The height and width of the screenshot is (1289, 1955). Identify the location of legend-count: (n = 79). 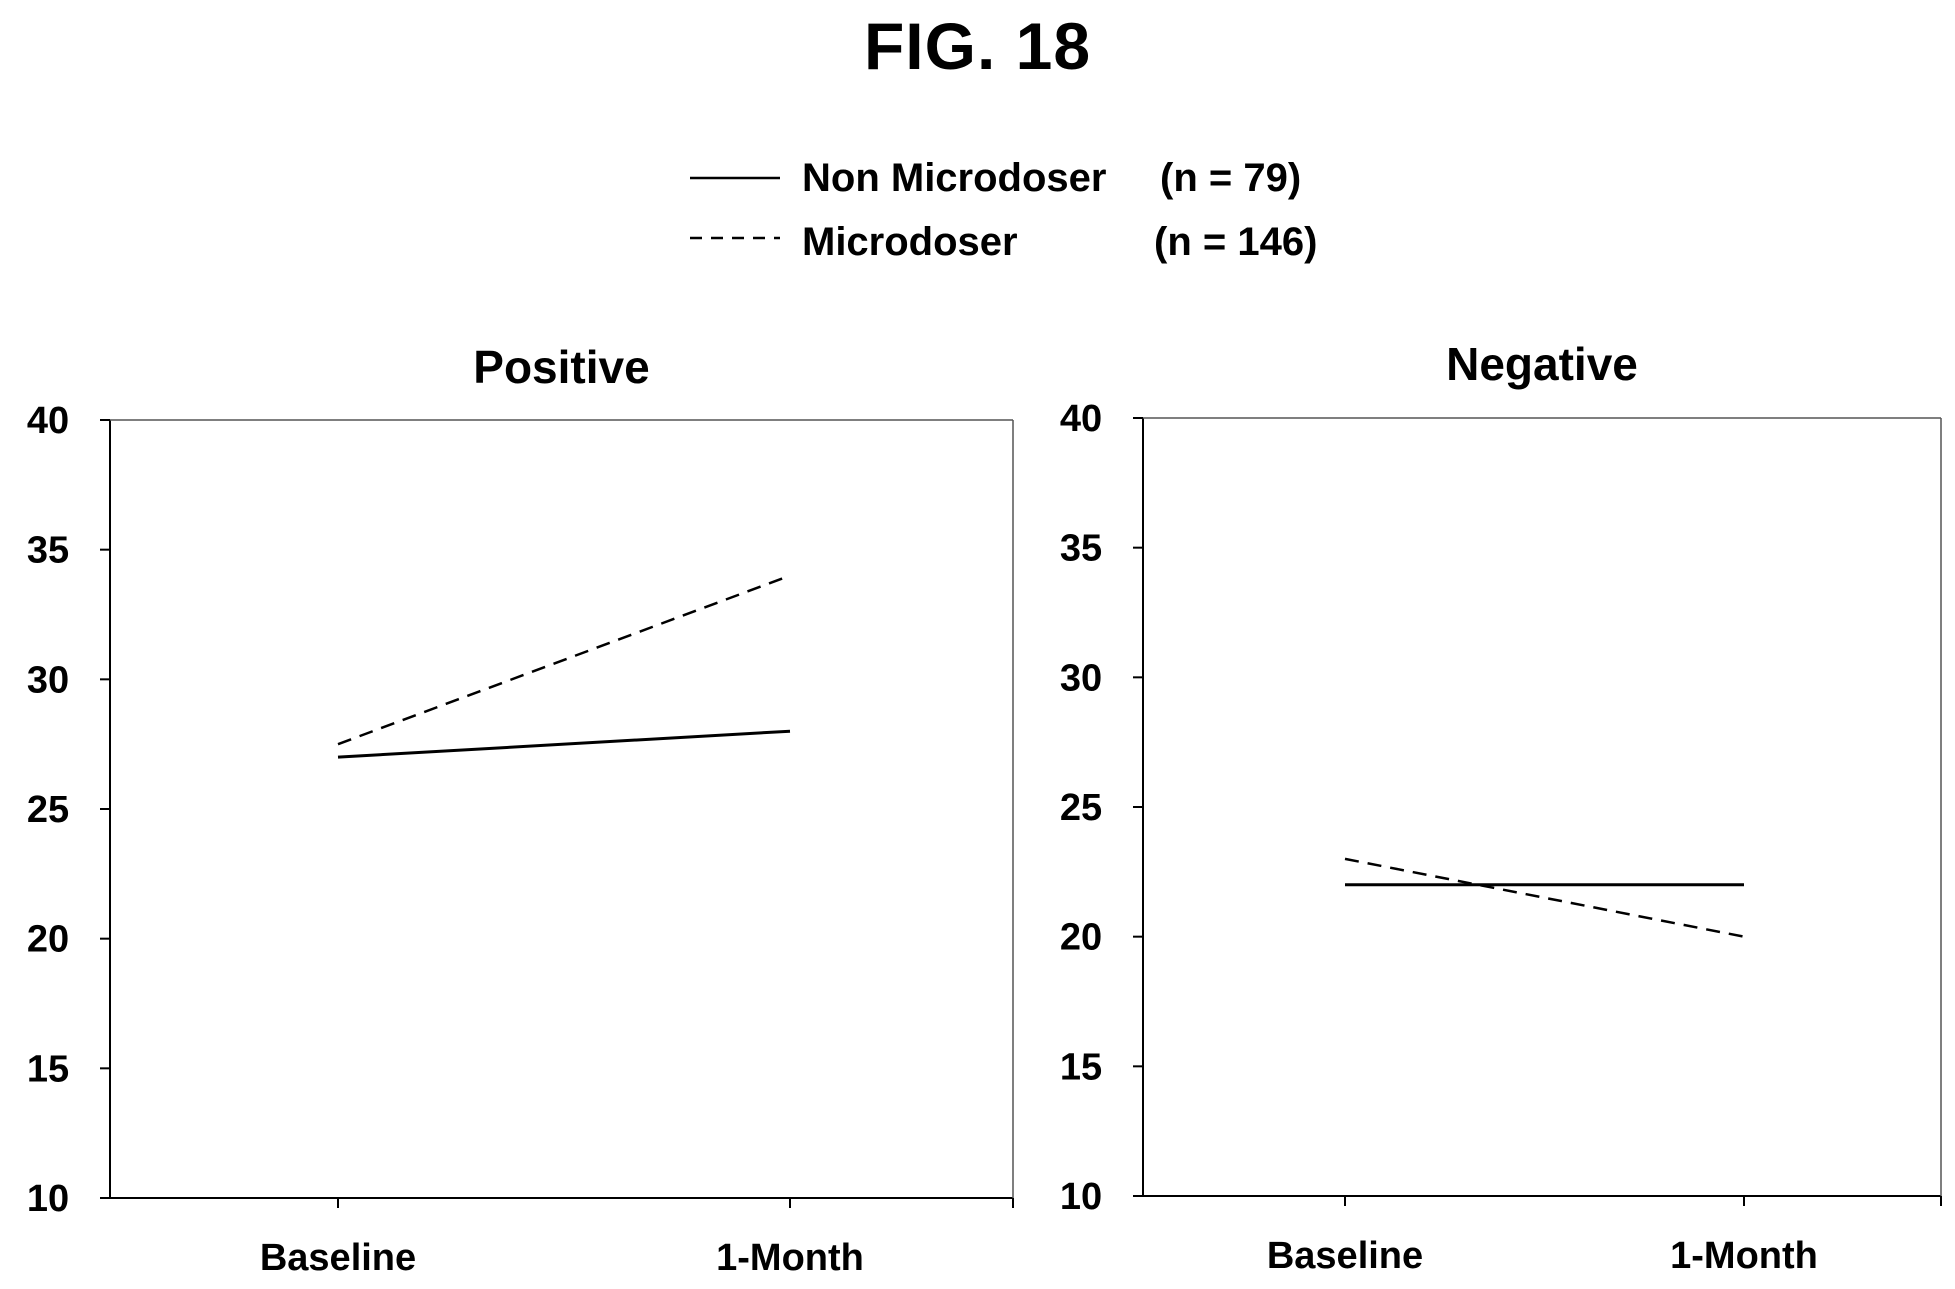
(1231, 178).